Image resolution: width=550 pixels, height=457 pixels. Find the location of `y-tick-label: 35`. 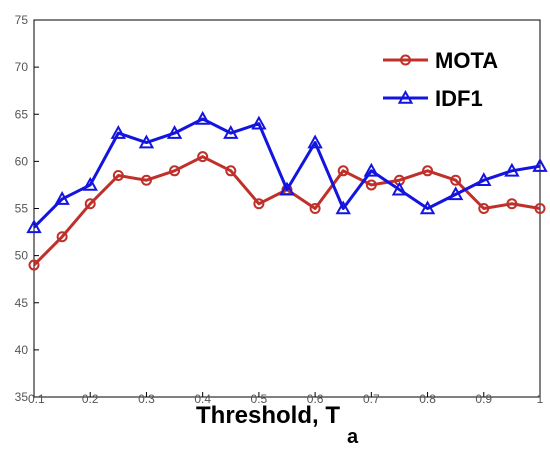

y-tick-label: 35 is located at coordinates (22, 397).